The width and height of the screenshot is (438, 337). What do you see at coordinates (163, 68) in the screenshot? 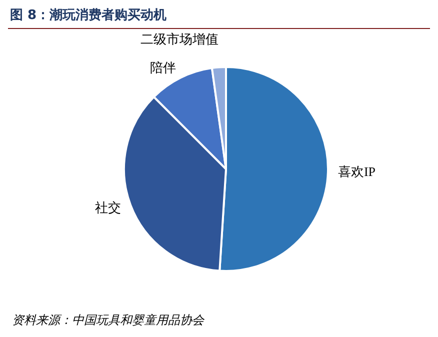
I see `slice-label: 陪伴` at bounding box center [163, 68].